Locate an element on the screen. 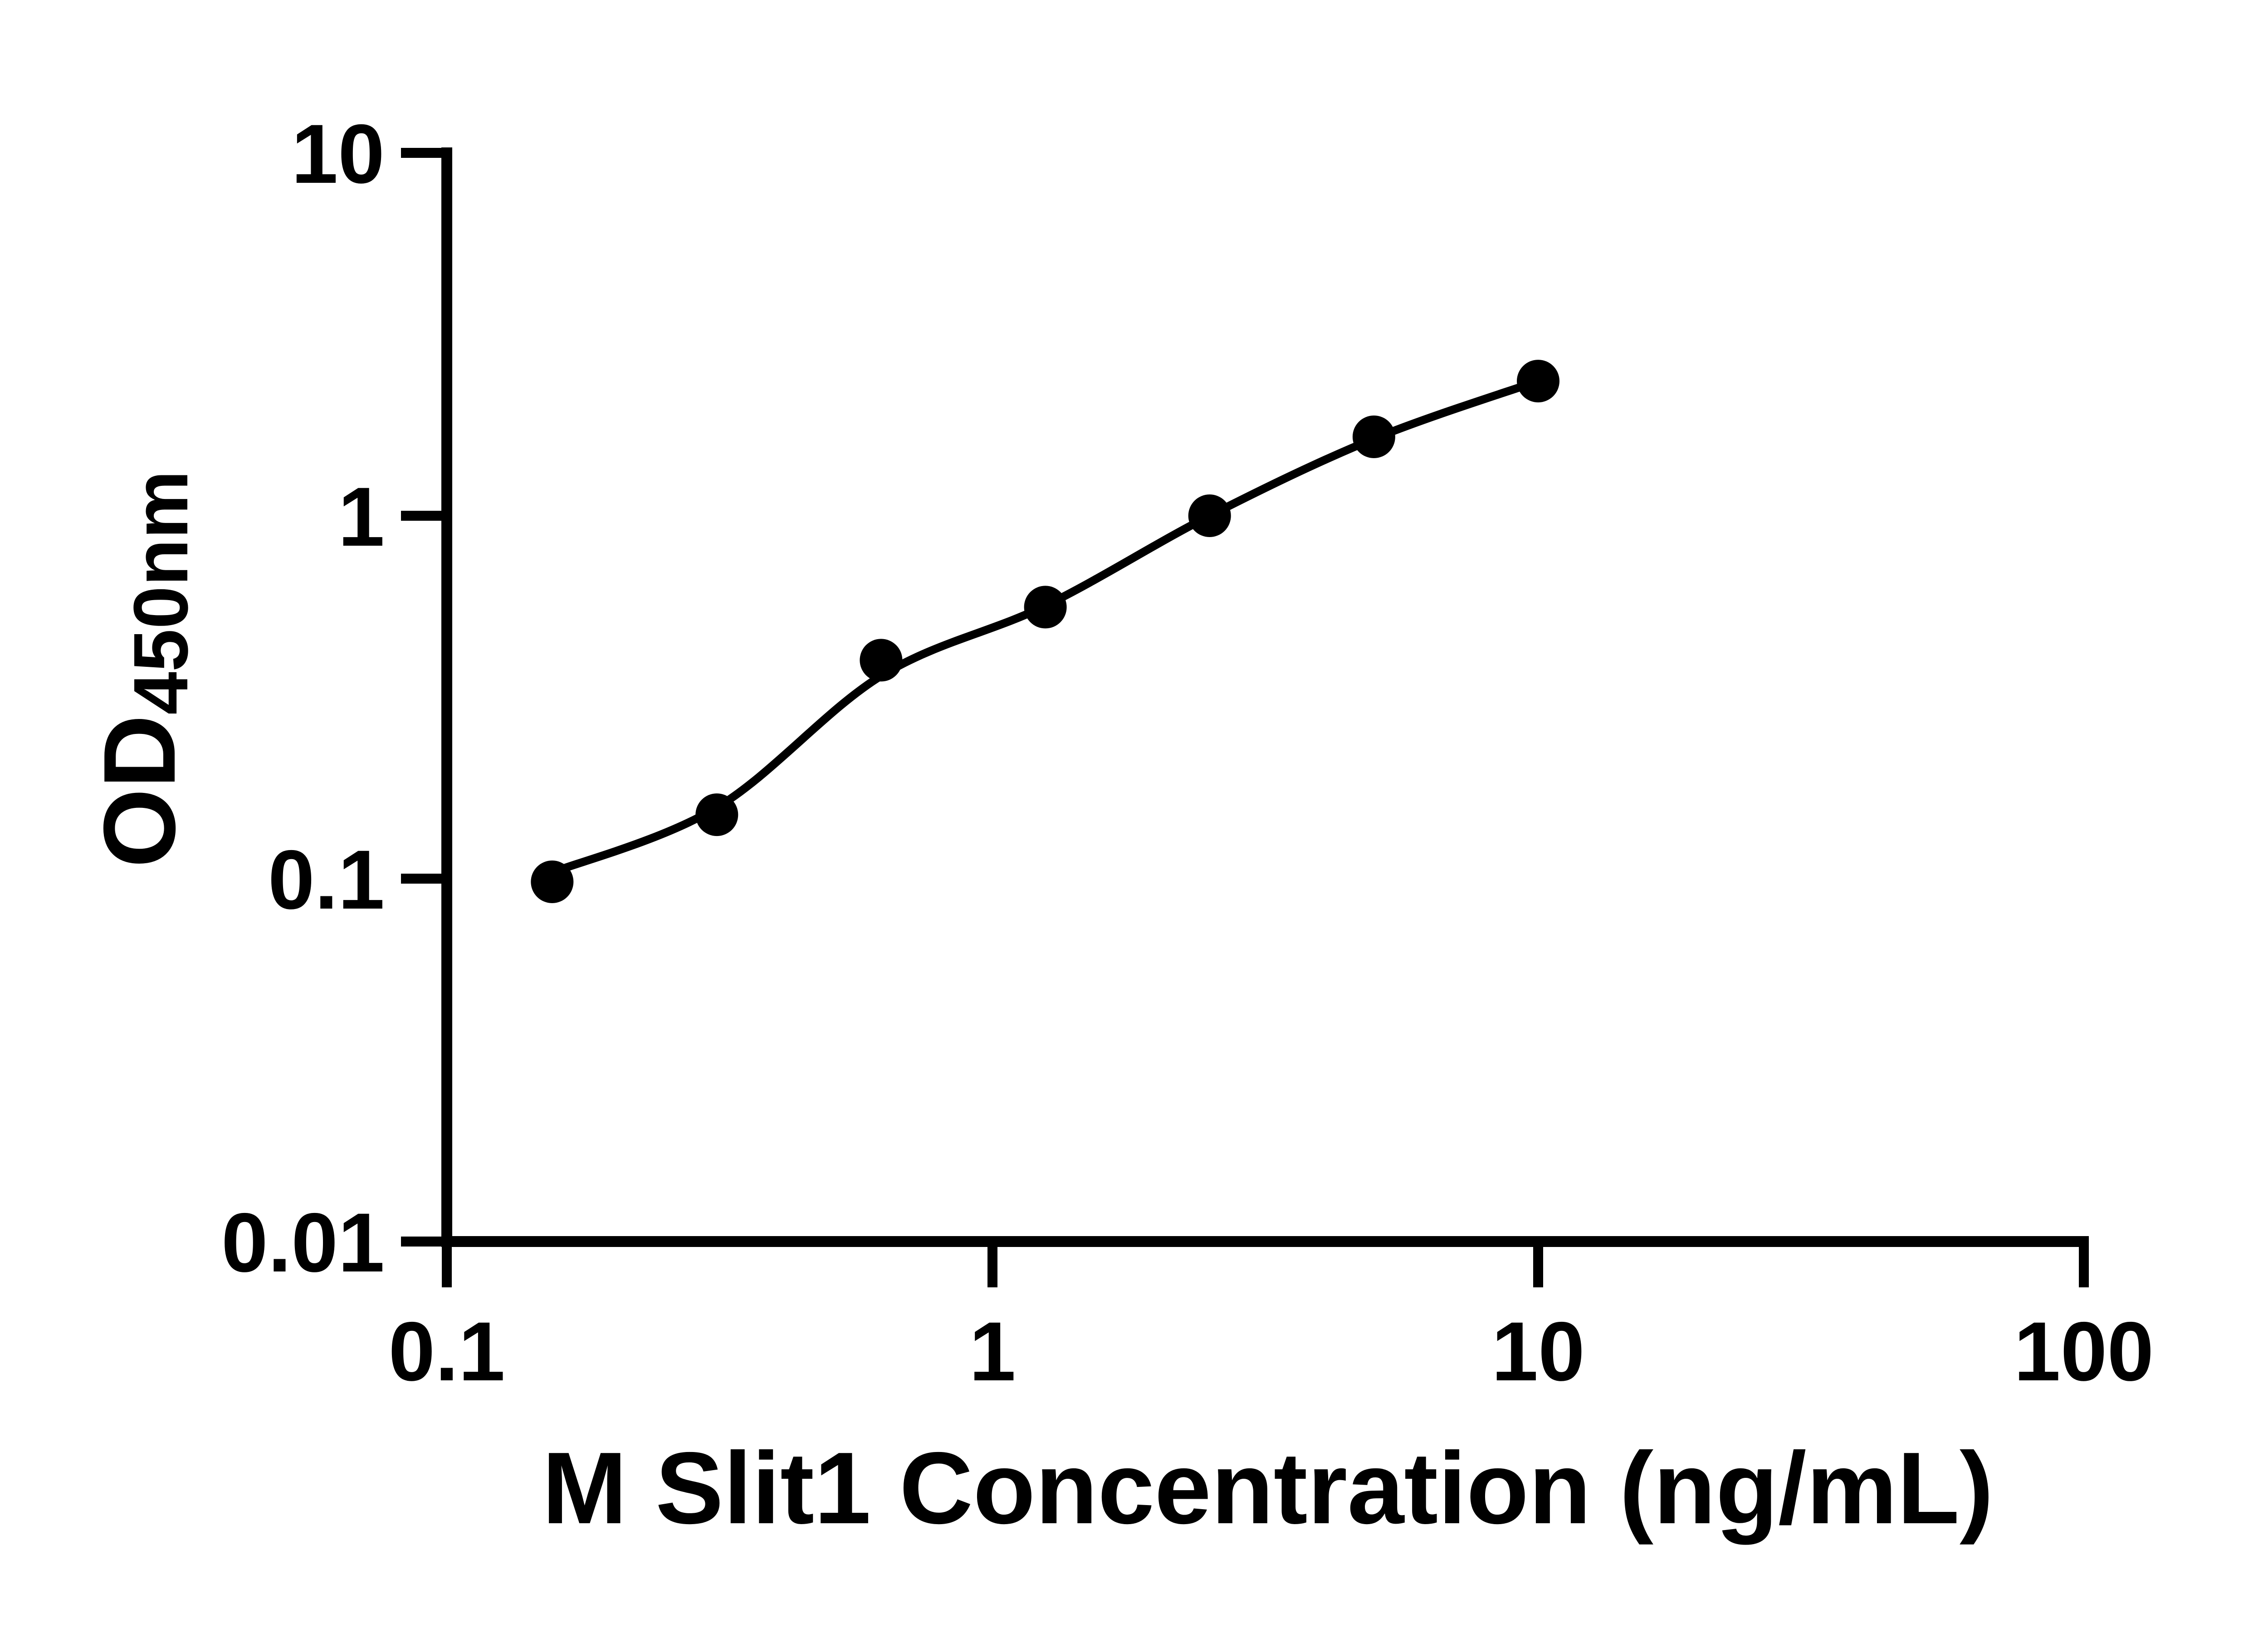 This screenshot has height=1633, width=2268. y-tick-label: 10 is located at coordinates (338, 154).